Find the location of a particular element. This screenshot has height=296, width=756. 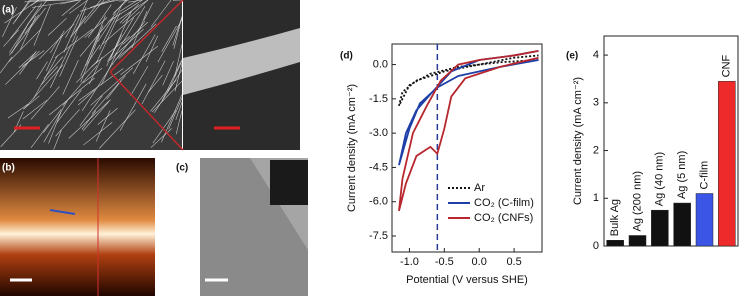

panel-label: (c) is located at coordinates (182, 168).